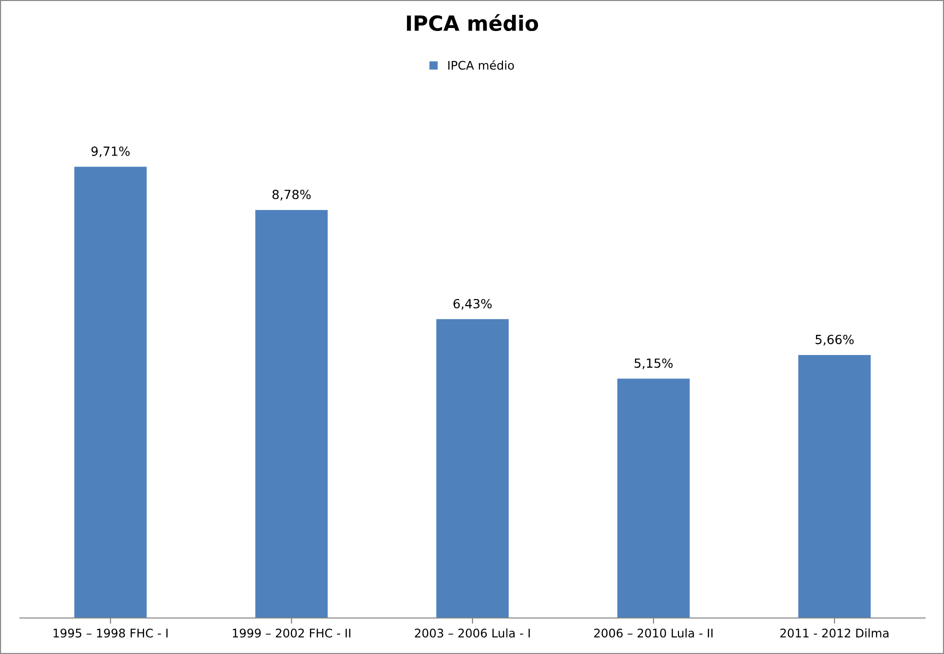 This screenshot has height=654, width=944. Describe the element at coordinates (835, 340) in the screenshot. I see `data-label: 5,66%` at that location.